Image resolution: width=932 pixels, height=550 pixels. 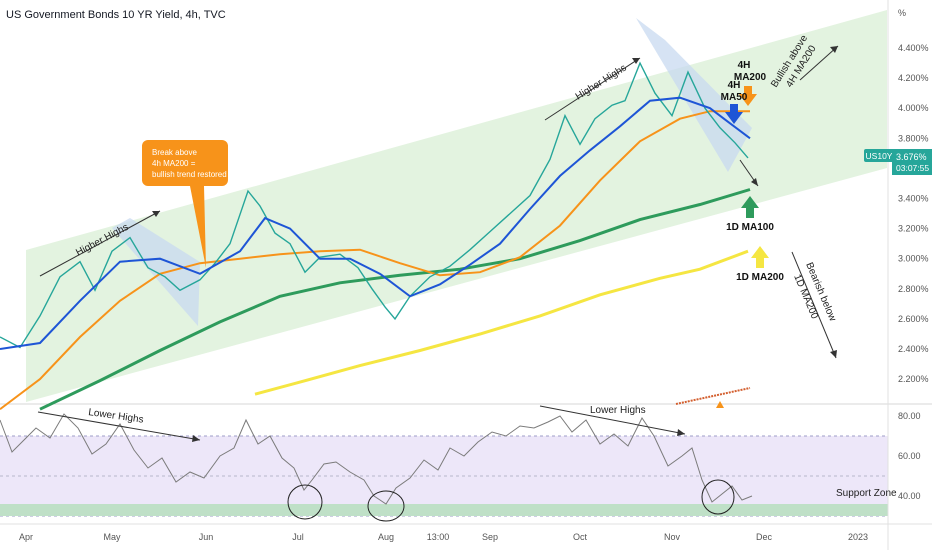 What do you see at coordinates (501, 322) in the screenshot?
I see `series-line-1d-ma200` at bounding box center [501, 322].